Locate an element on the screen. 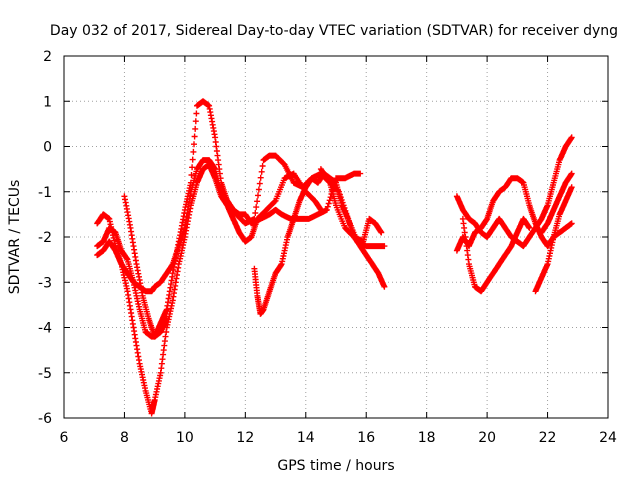  x-axis-label: GPS time / hours is located at coordinates (335, 466).